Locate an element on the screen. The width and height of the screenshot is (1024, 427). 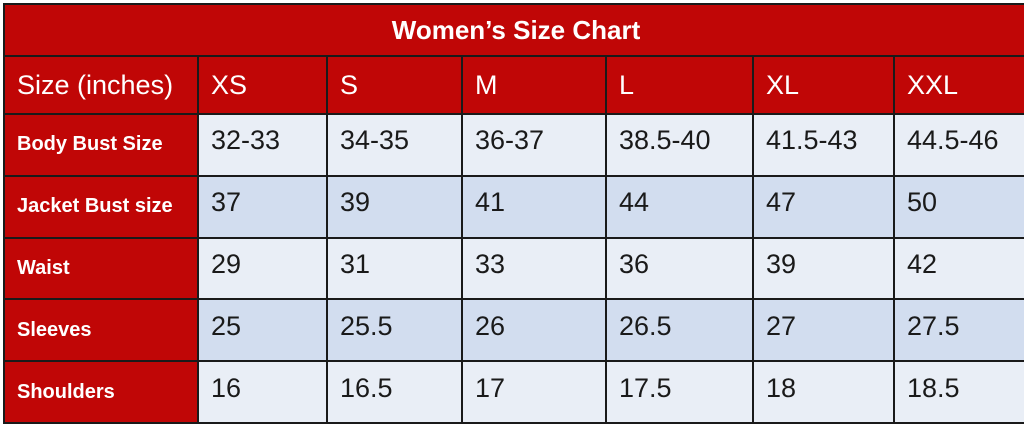
value-cell: 34-35 is located at coordinates (394, 145).